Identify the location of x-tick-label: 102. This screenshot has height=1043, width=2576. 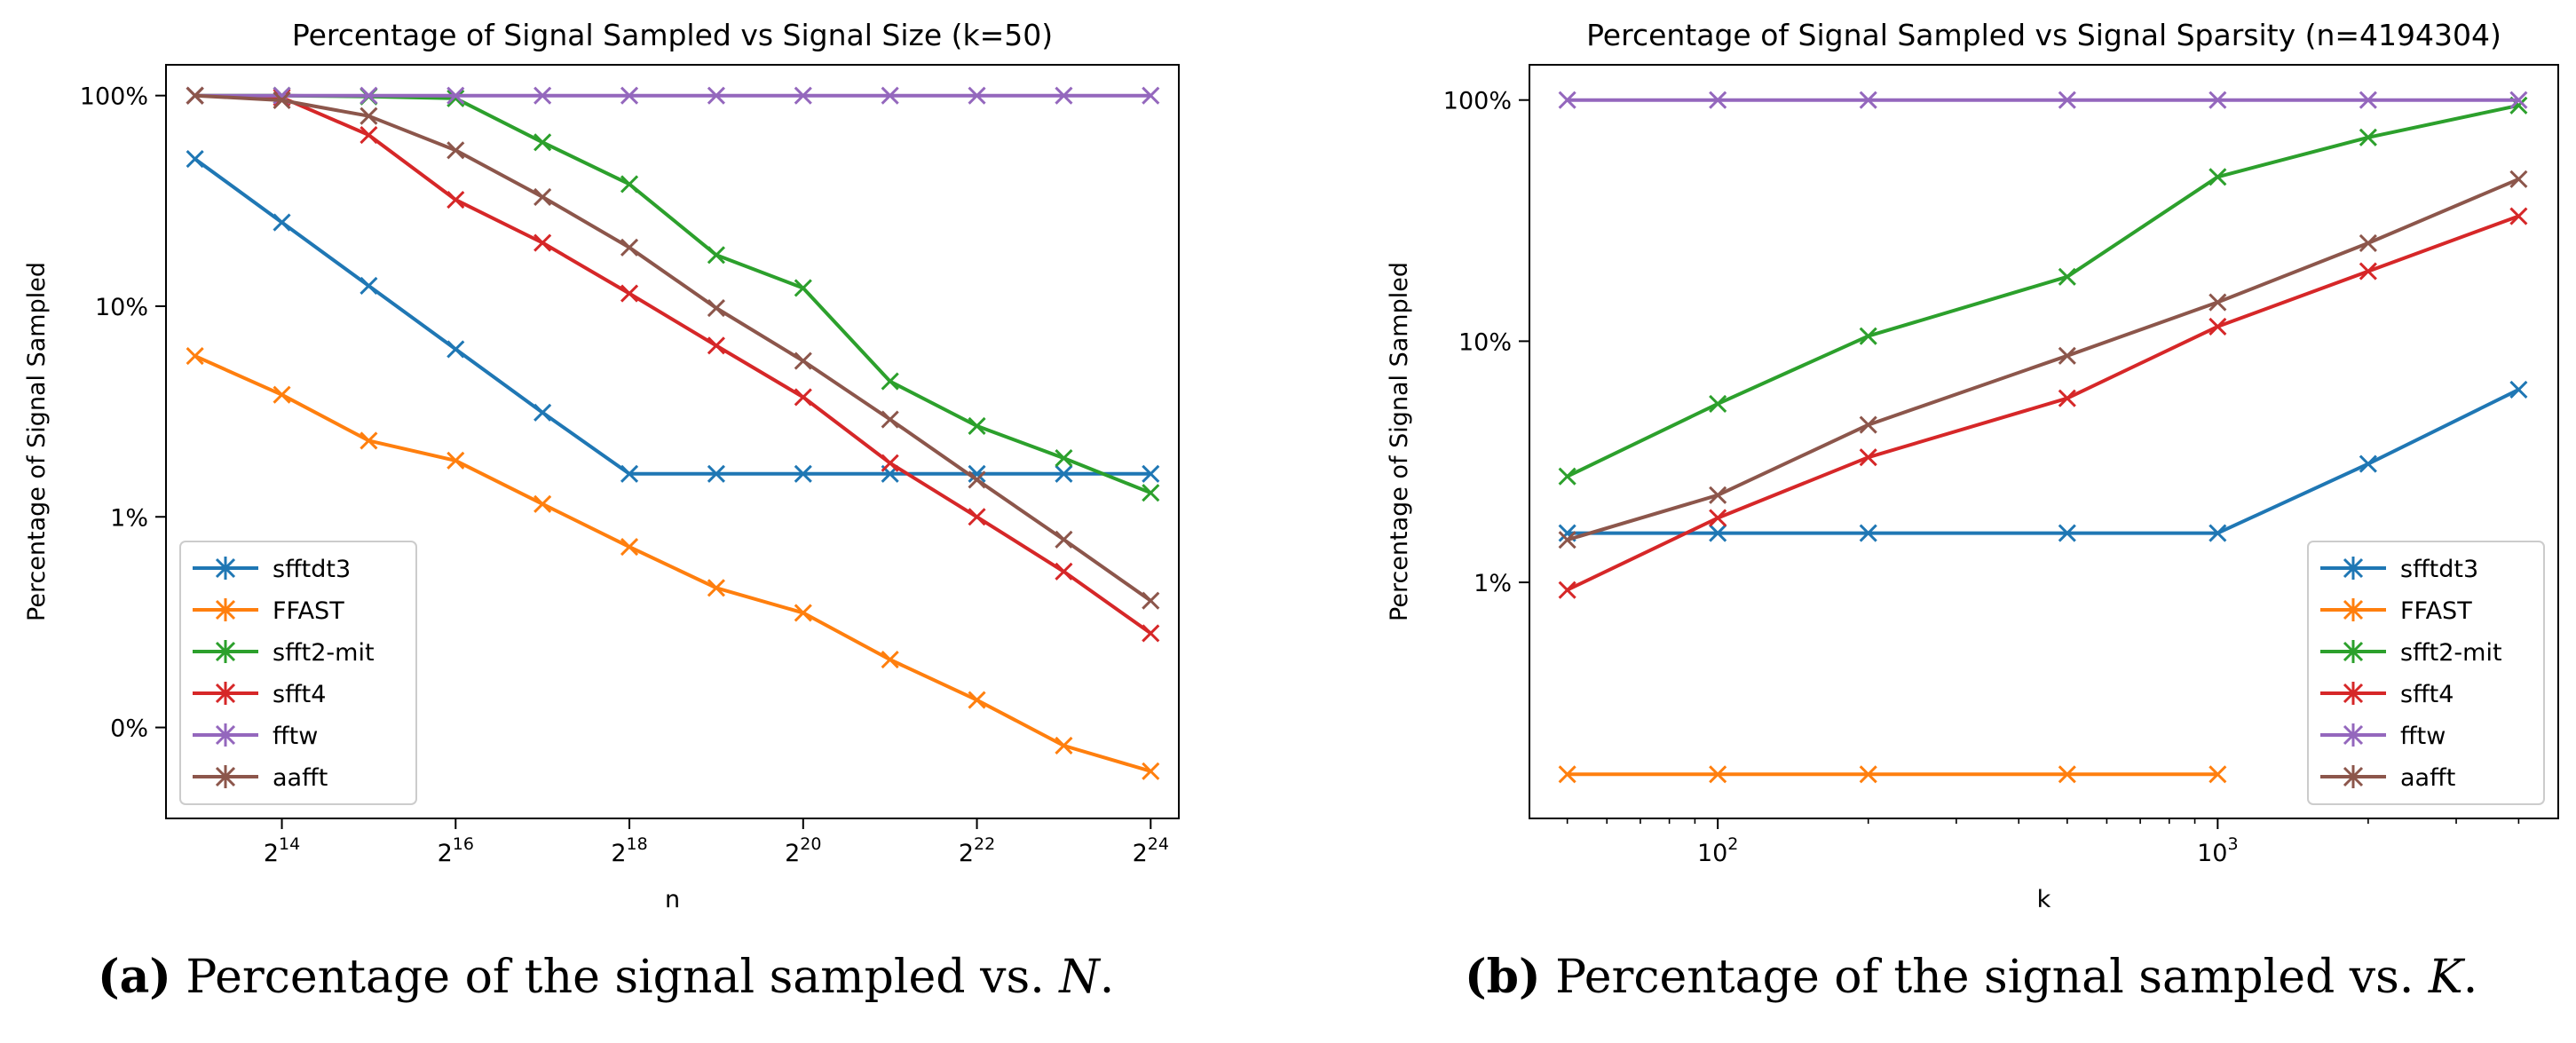
(1717, 850).